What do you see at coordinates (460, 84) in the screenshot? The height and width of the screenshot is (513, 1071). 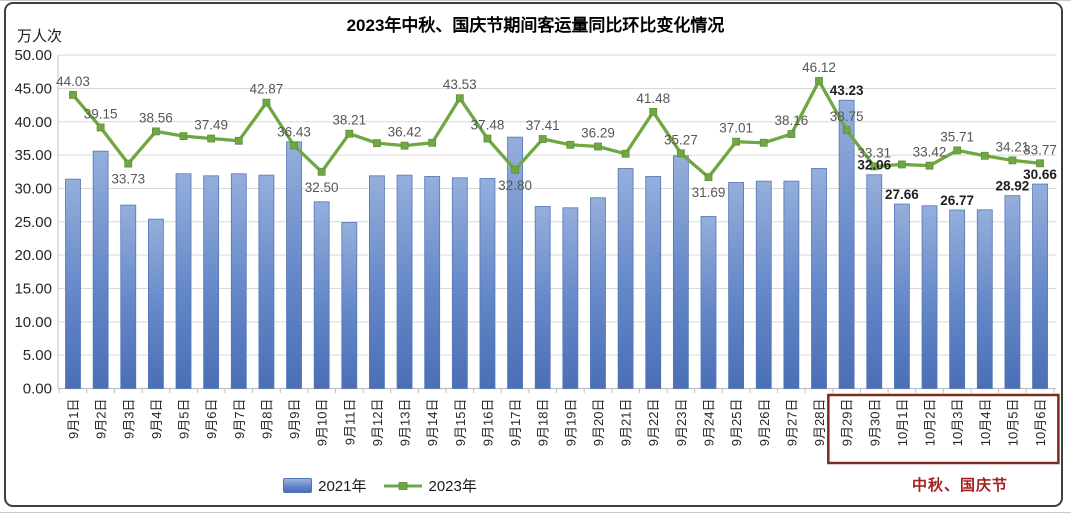 I see `line-data-label: 43.53` at bounding box center [460, 84].